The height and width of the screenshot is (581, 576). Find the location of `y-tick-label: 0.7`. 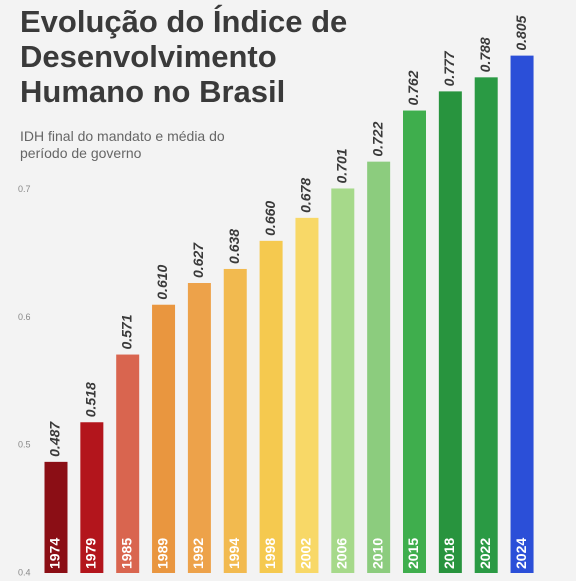

y-tick-label: 0.7 is located at coordinates (24, 189).